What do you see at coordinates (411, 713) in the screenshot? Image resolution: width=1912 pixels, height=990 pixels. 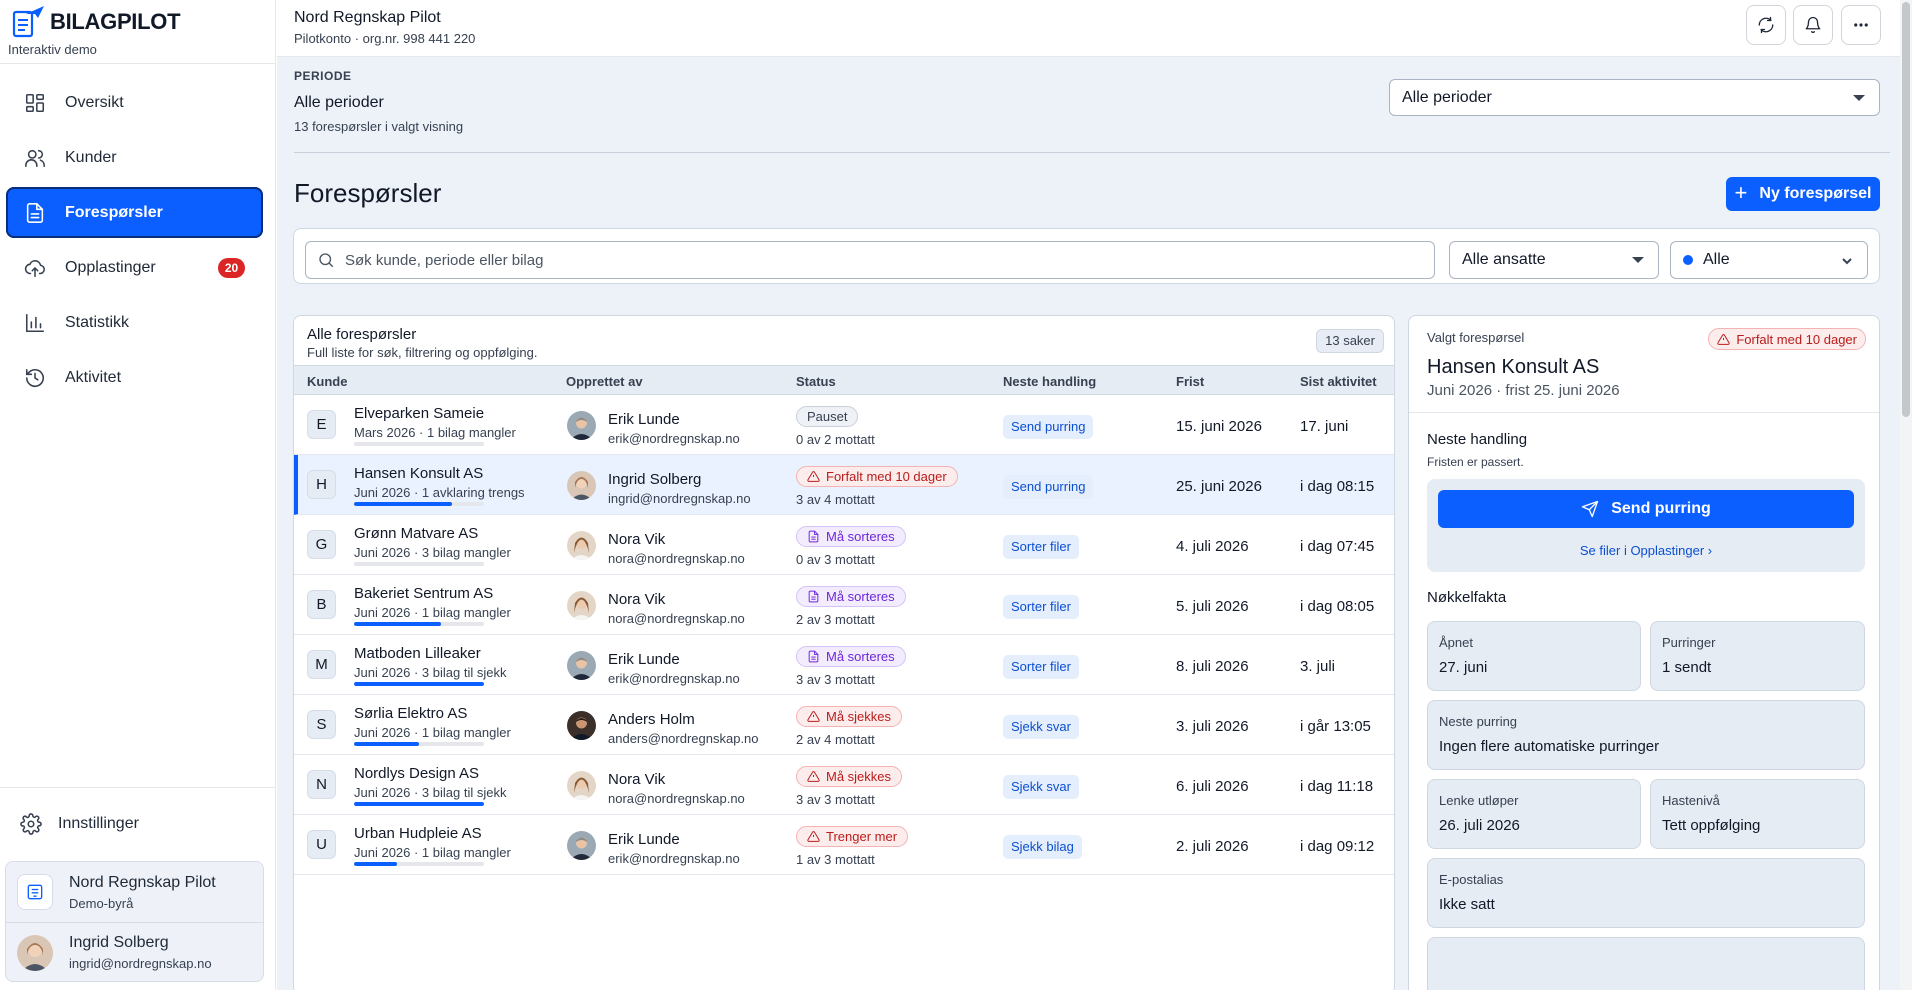 I see `customer-name: Sørlia Elektro AS` at bounding box center [411, 713].